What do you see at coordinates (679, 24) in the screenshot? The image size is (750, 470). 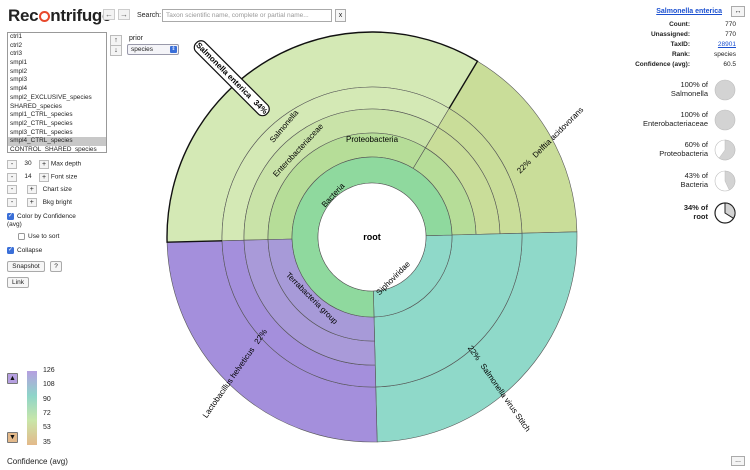 I see `details-key: Count:` at bounding box center [679, 24].